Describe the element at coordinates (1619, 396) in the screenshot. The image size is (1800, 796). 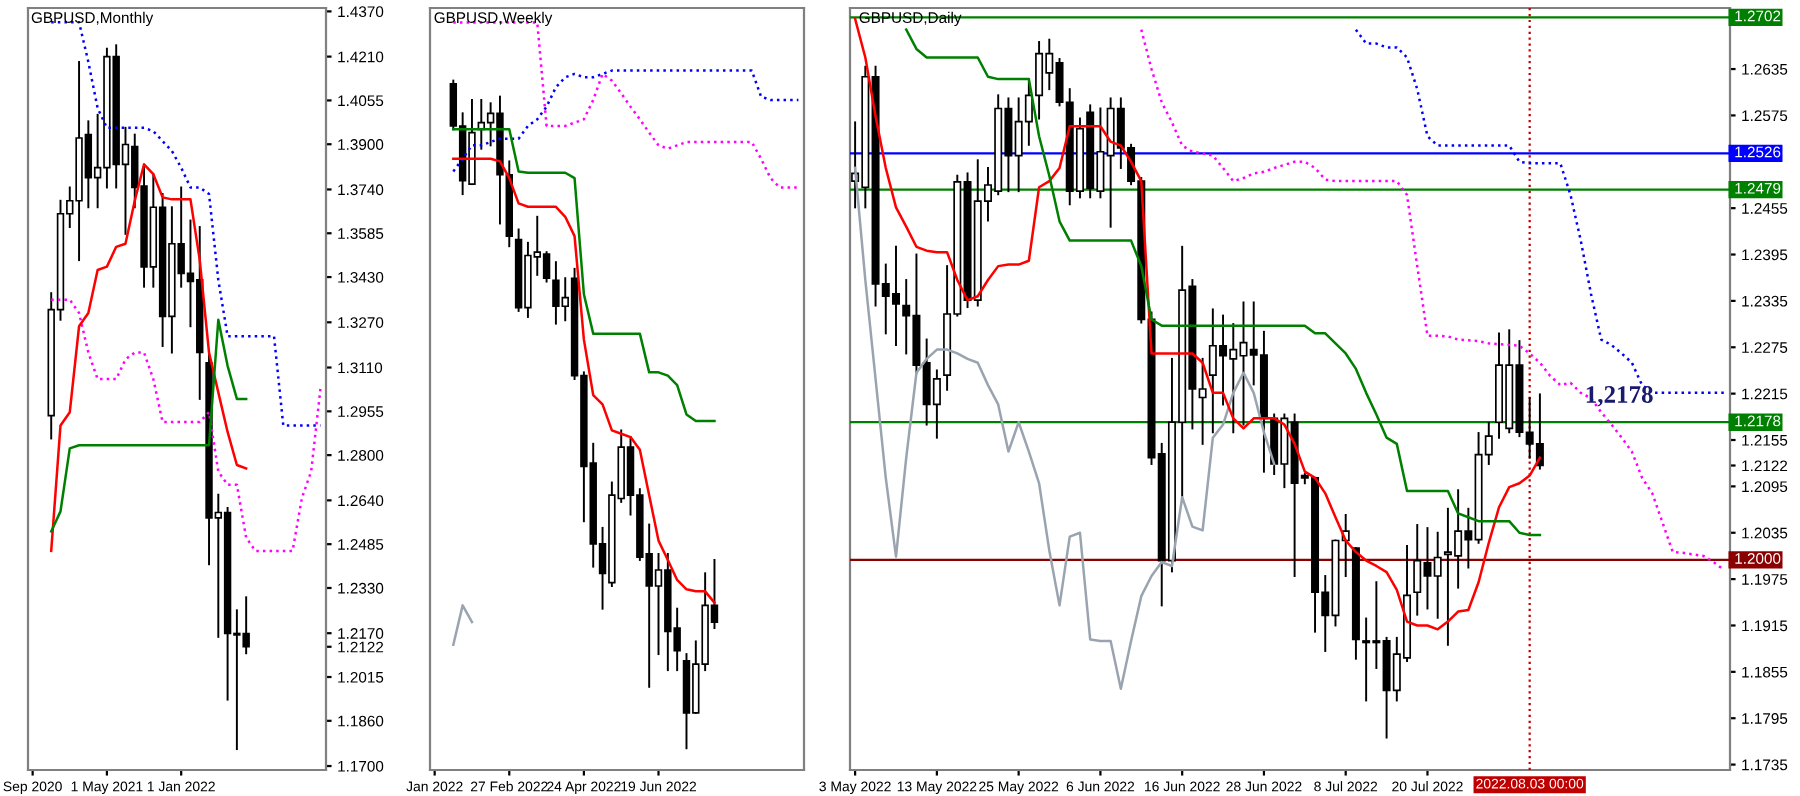
I see `annotation: 1,2178` at that location.